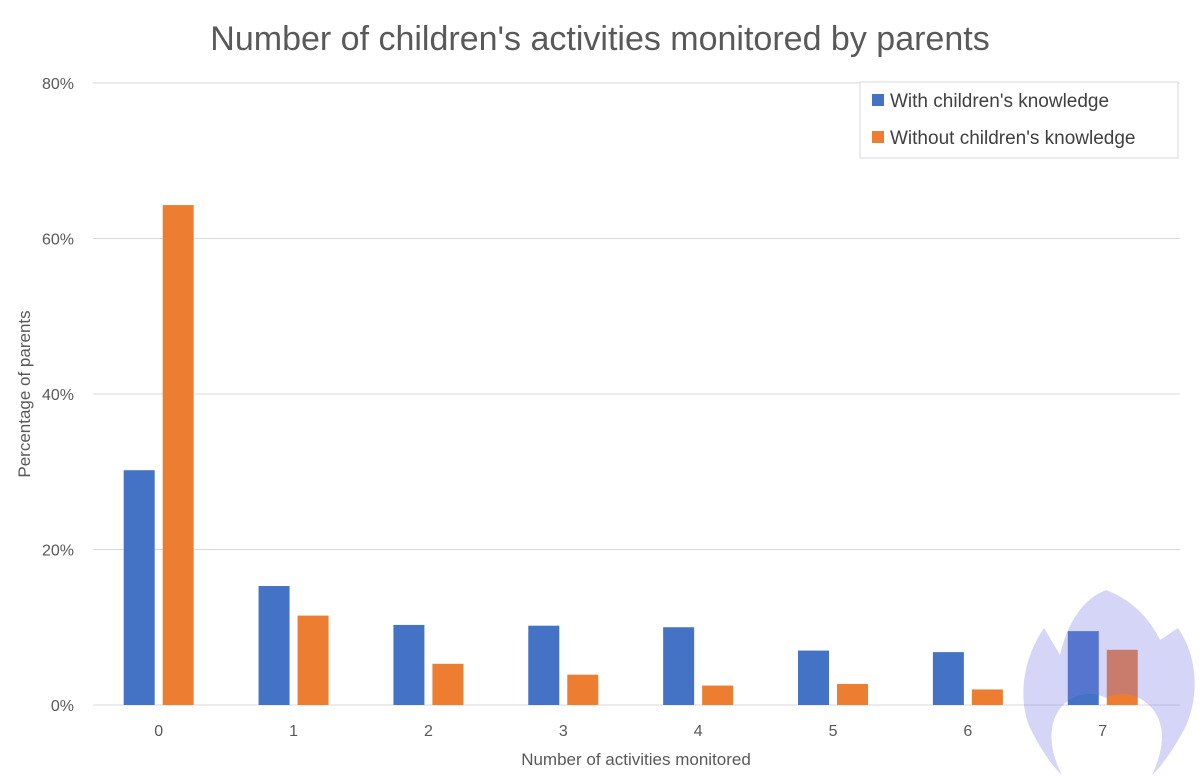  Describe the element at coordinates (1102, 731) in the screenshot. I see `x-tick-label: 7` at that location.